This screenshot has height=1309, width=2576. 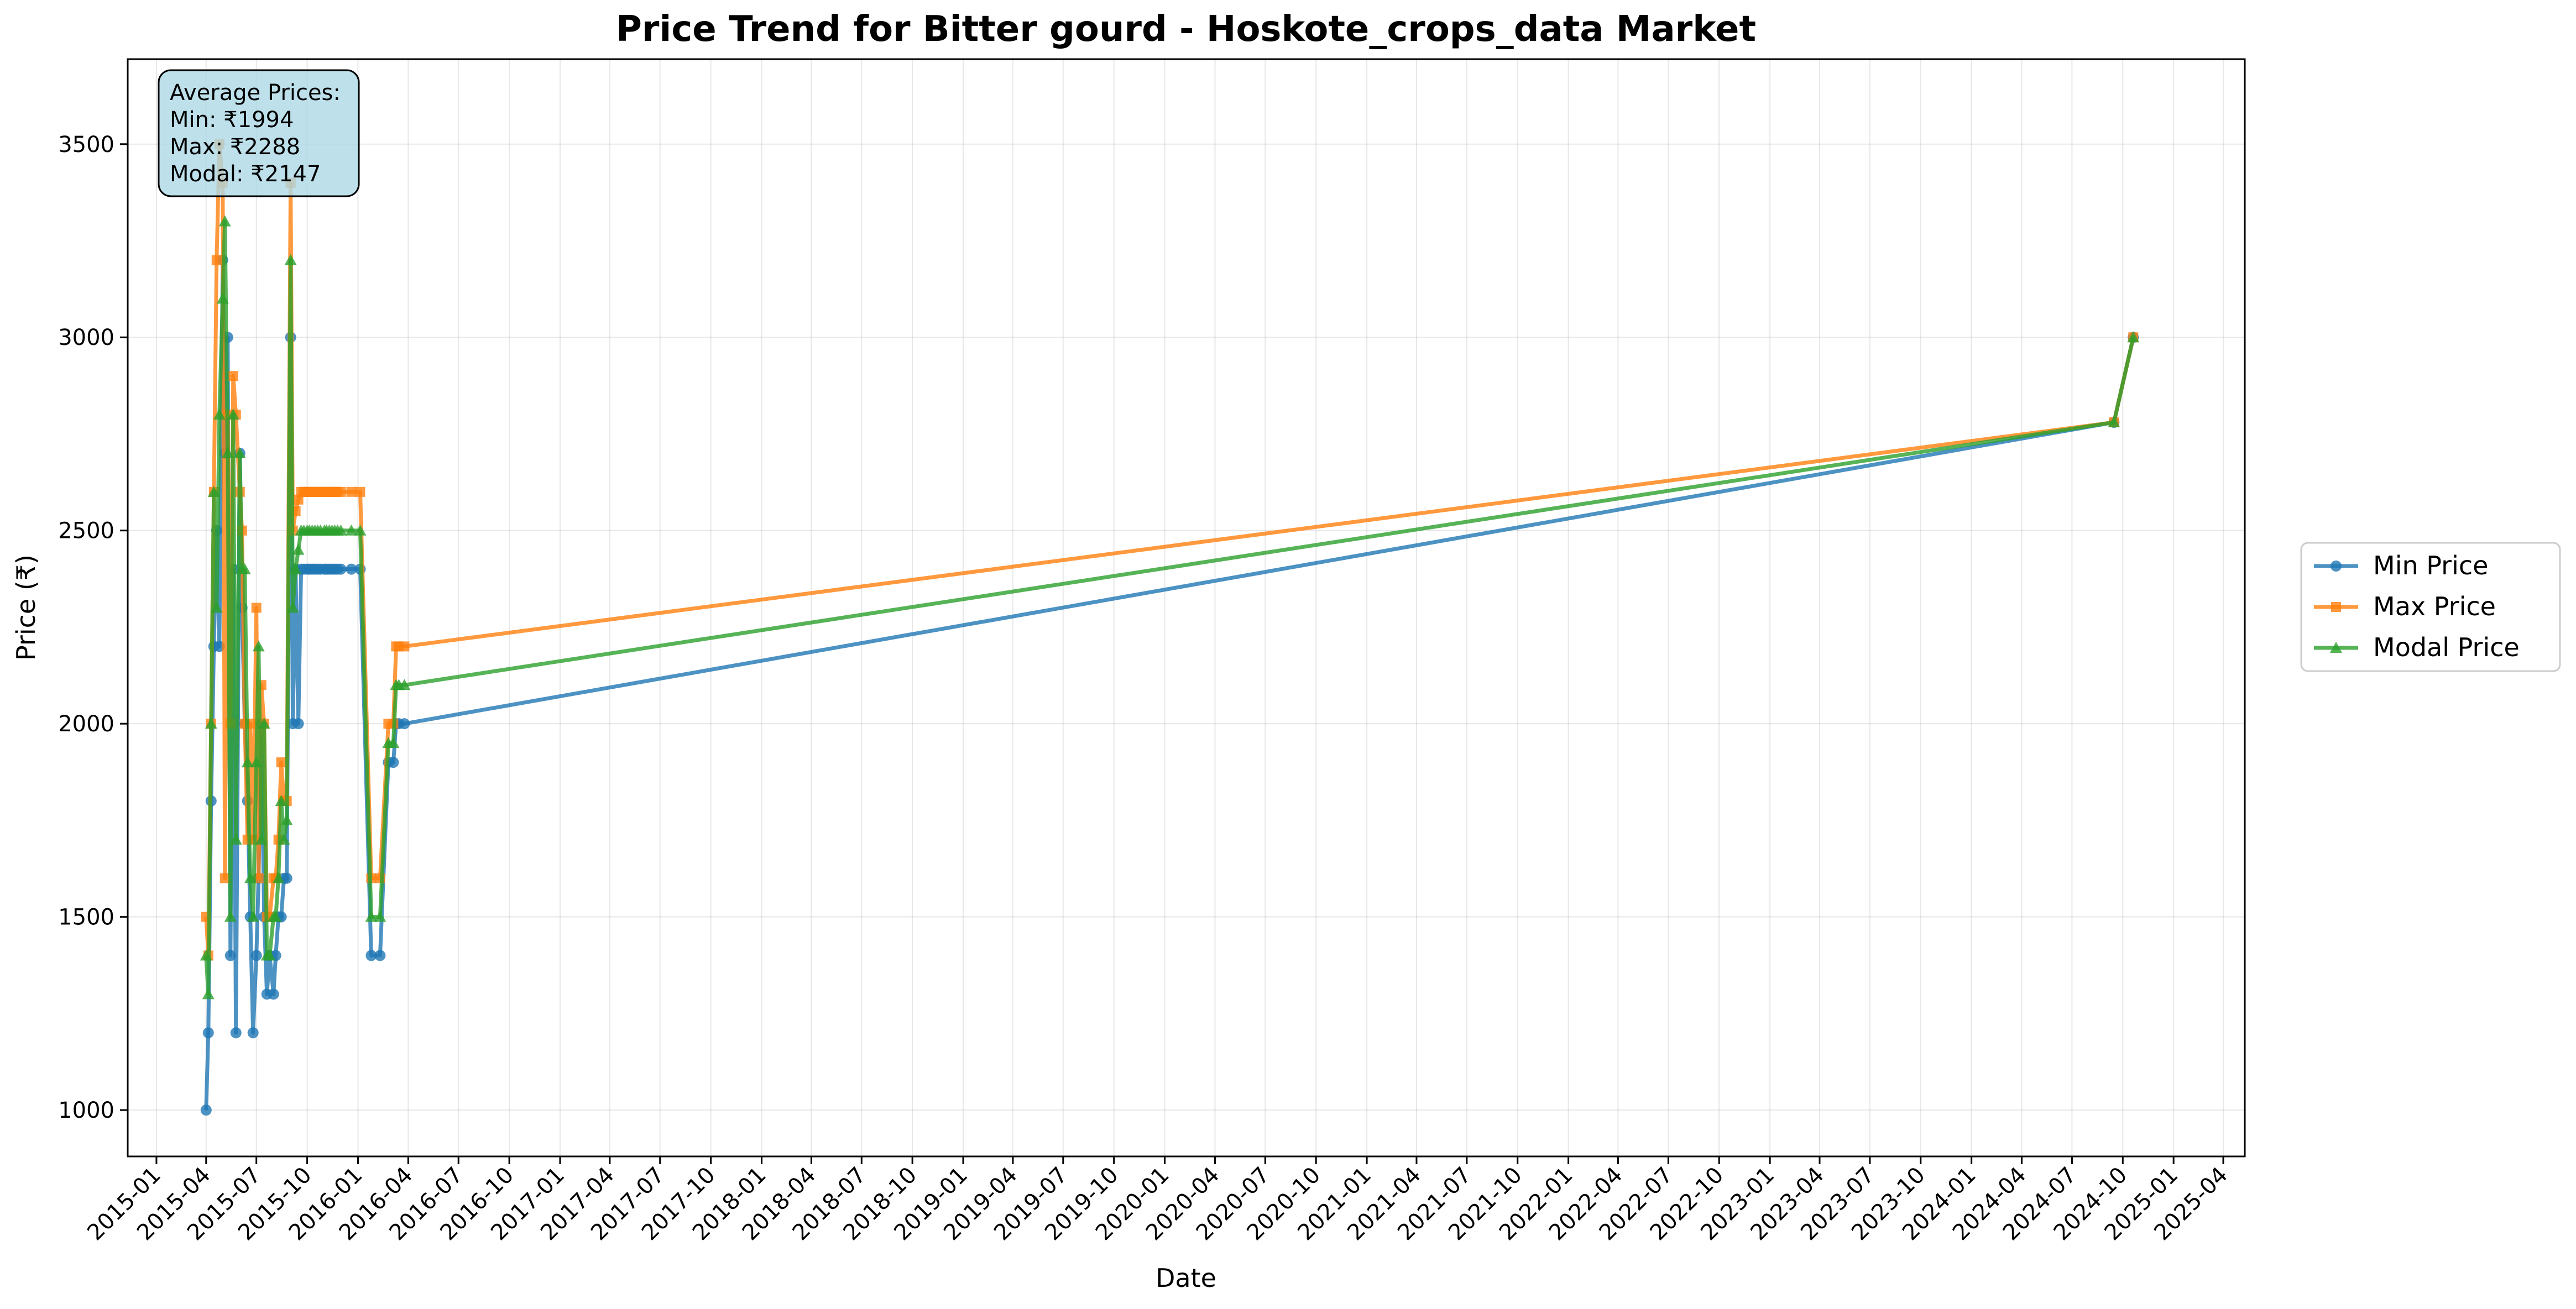 I want to click on y-tick-label: 2500, so click(x=86, y=531).